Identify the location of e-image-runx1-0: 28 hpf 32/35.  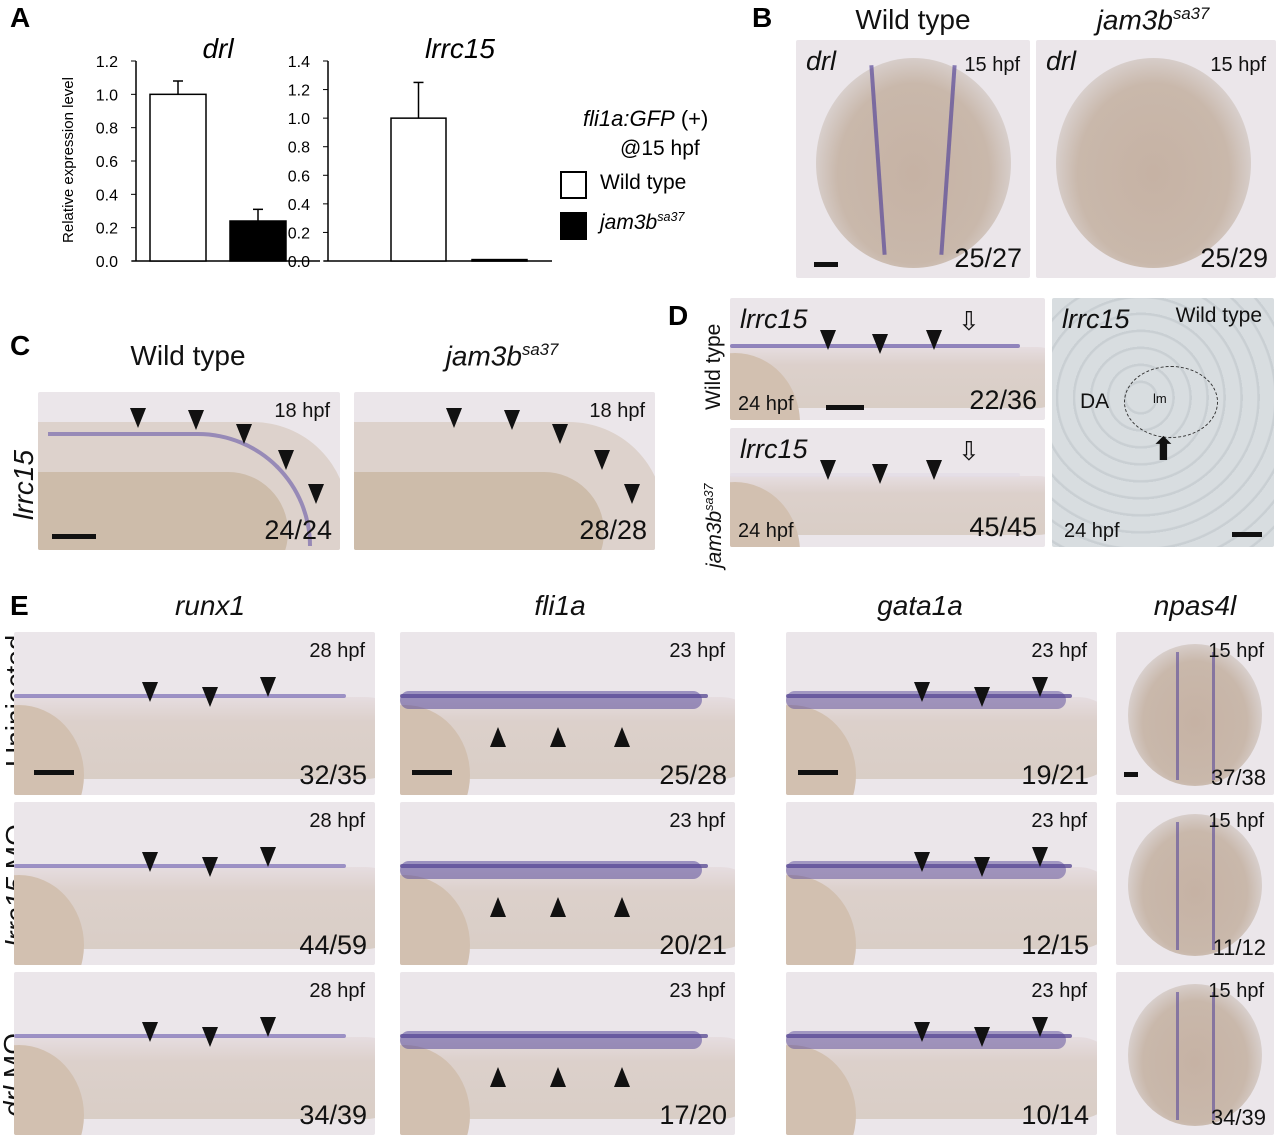
(194, 713).